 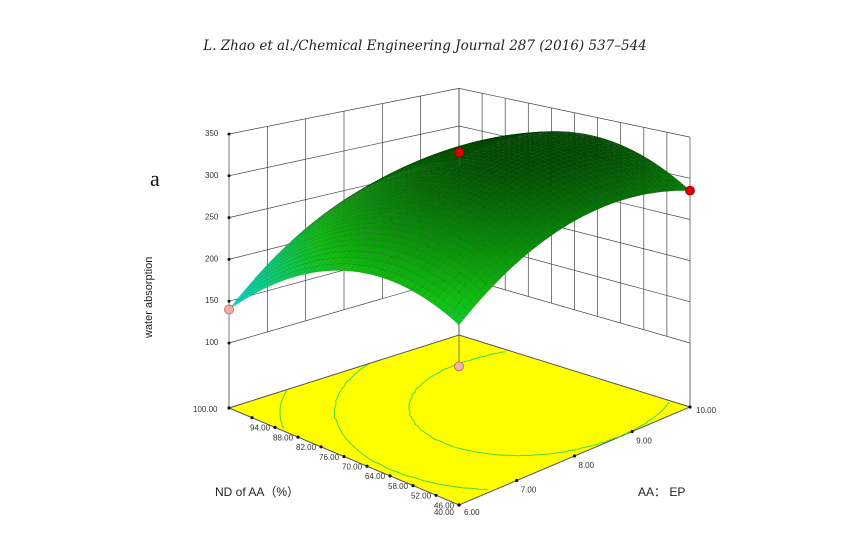 I want to click on floor-contour, so click(x=410, y=426).